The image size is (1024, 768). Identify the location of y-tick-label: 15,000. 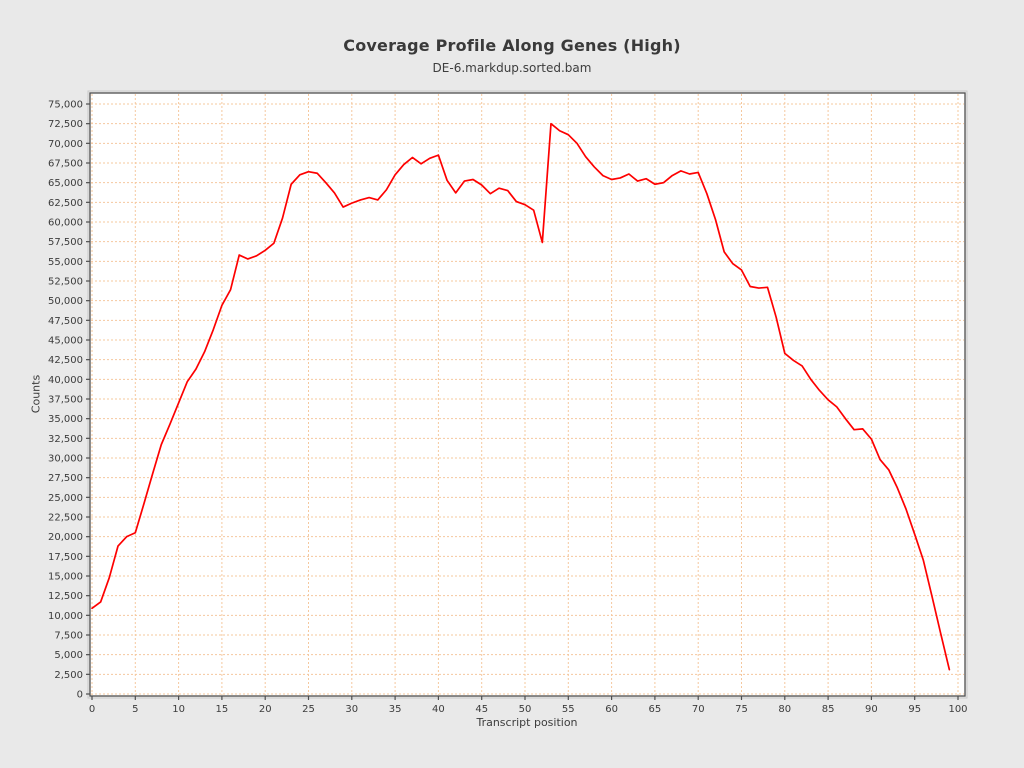
(65, 577).